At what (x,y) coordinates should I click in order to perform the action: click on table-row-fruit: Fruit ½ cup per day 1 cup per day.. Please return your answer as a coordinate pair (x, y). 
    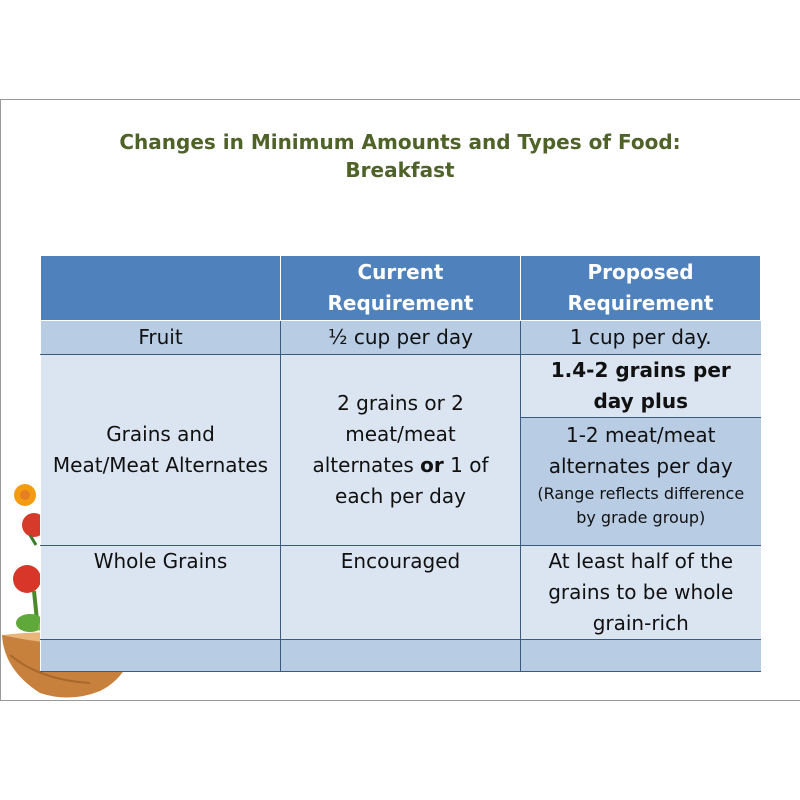
    Looking at the image, I should click on (400, 337).